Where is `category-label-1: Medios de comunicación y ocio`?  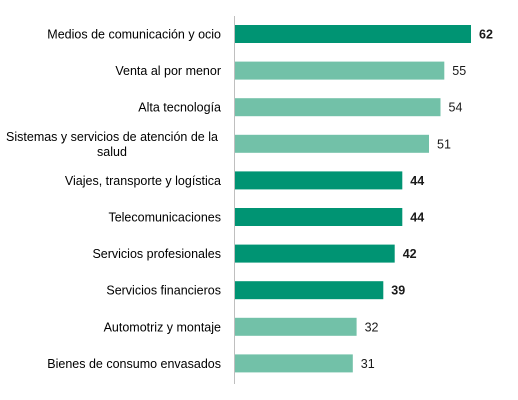 category-label-1: Medios de comunicación y ocio is located at coordinates (134, 35).